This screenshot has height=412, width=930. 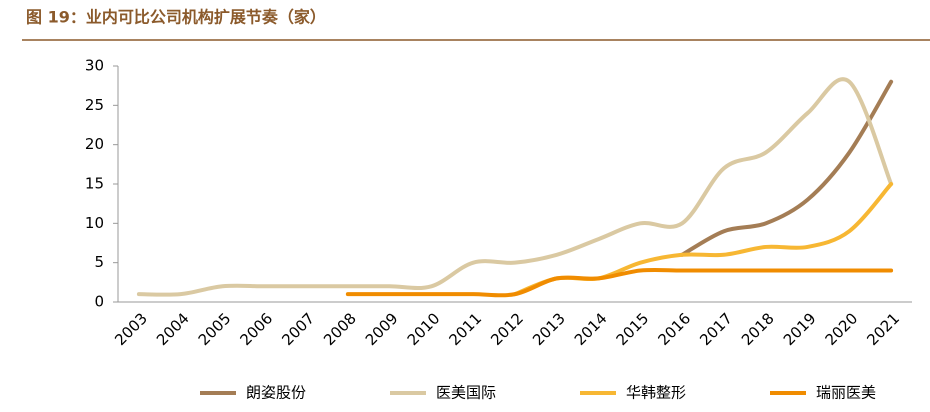 I want to click on x-tick-label: 2014, so click(x=591, y=329).